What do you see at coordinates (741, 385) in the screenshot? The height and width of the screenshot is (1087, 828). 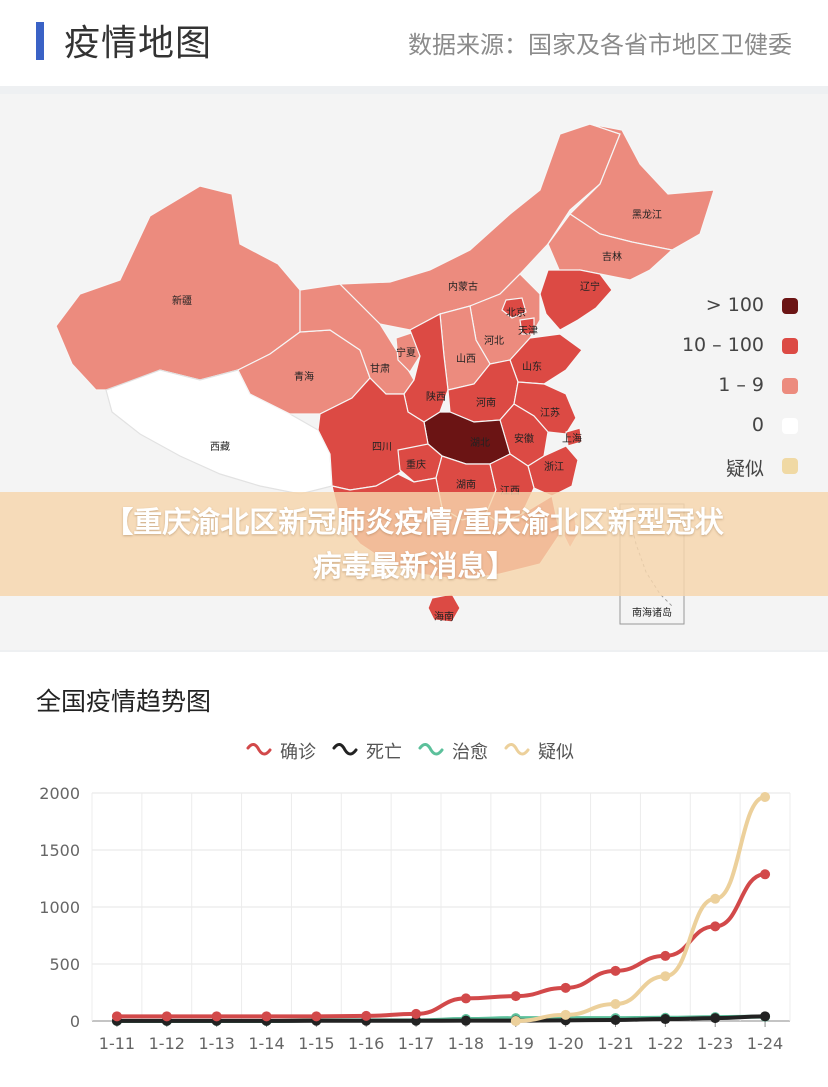 I see `legend-label: 1 – 9` at bounding box center [741, 385].